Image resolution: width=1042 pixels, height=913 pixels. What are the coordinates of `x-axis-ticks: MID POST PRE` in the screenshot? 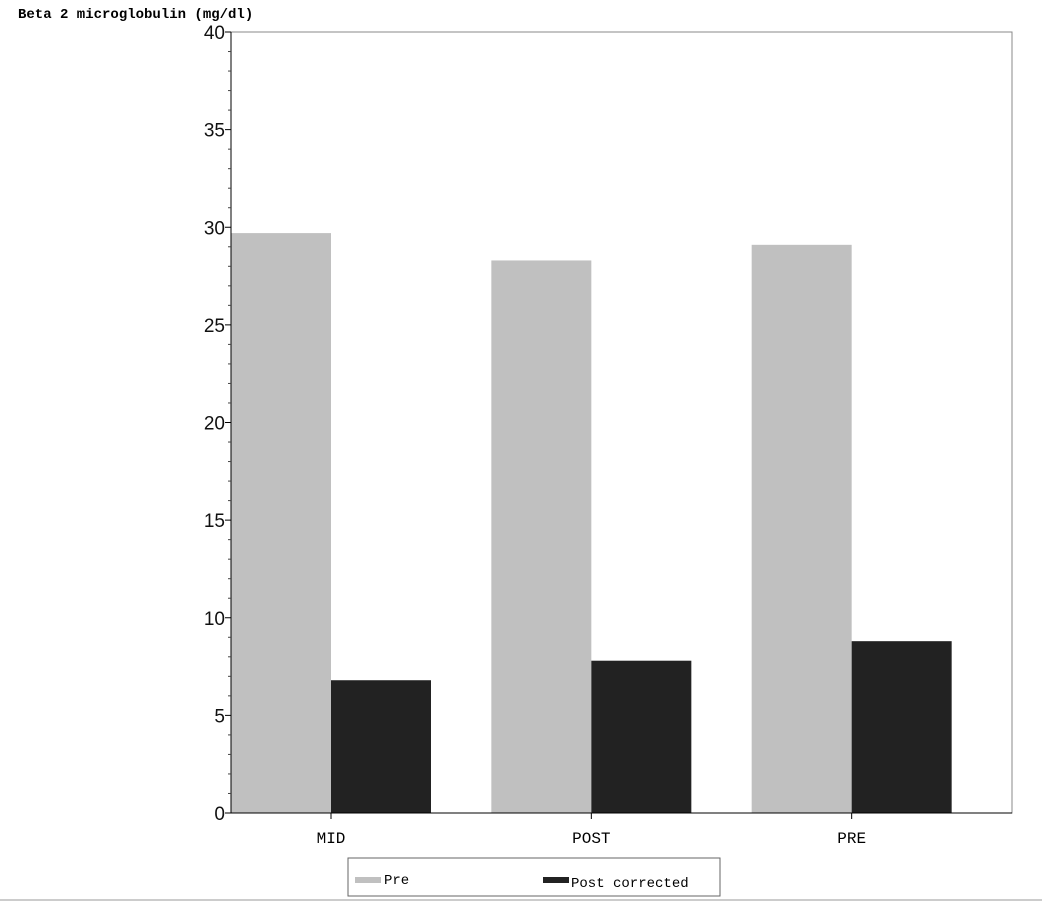 It's located at (591, 830).